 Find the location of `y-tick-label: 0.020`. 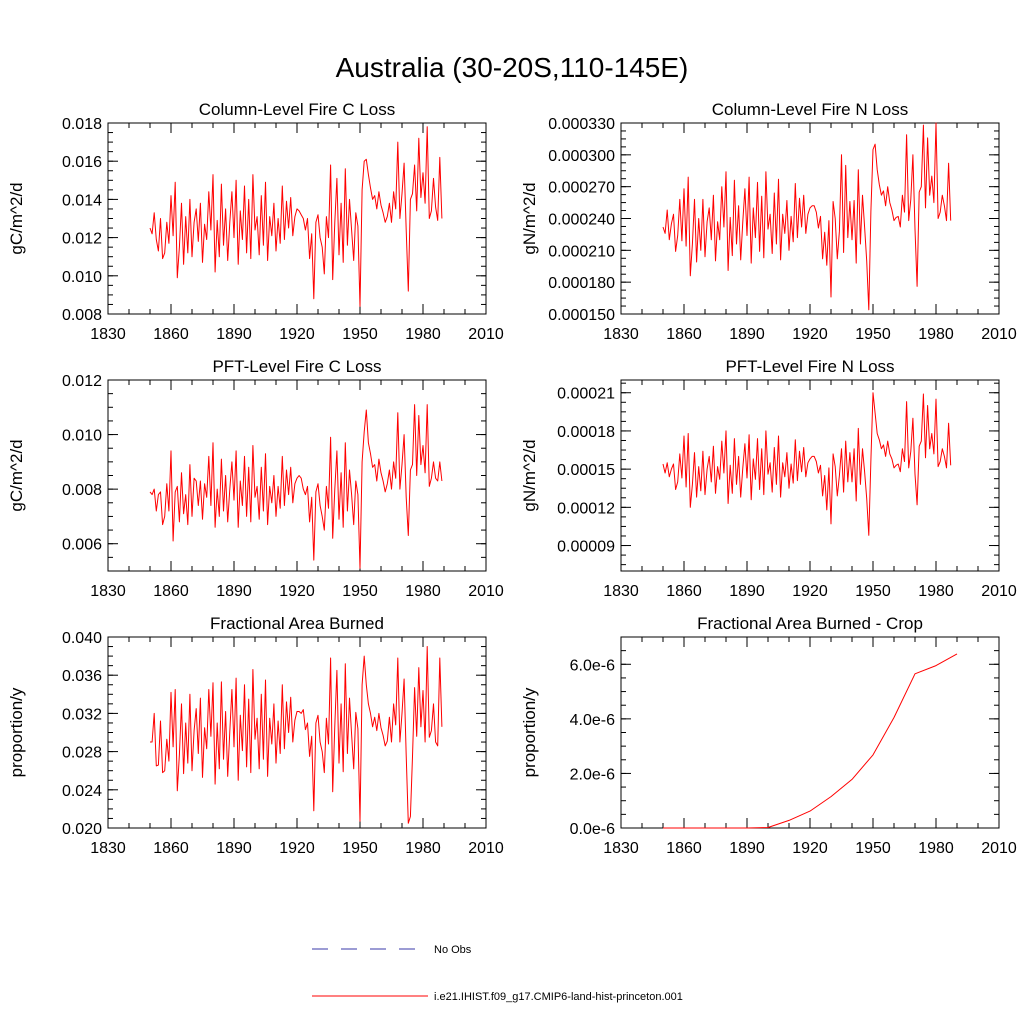

y-tick-label: 0.020 is located at coordinates (82, 829).